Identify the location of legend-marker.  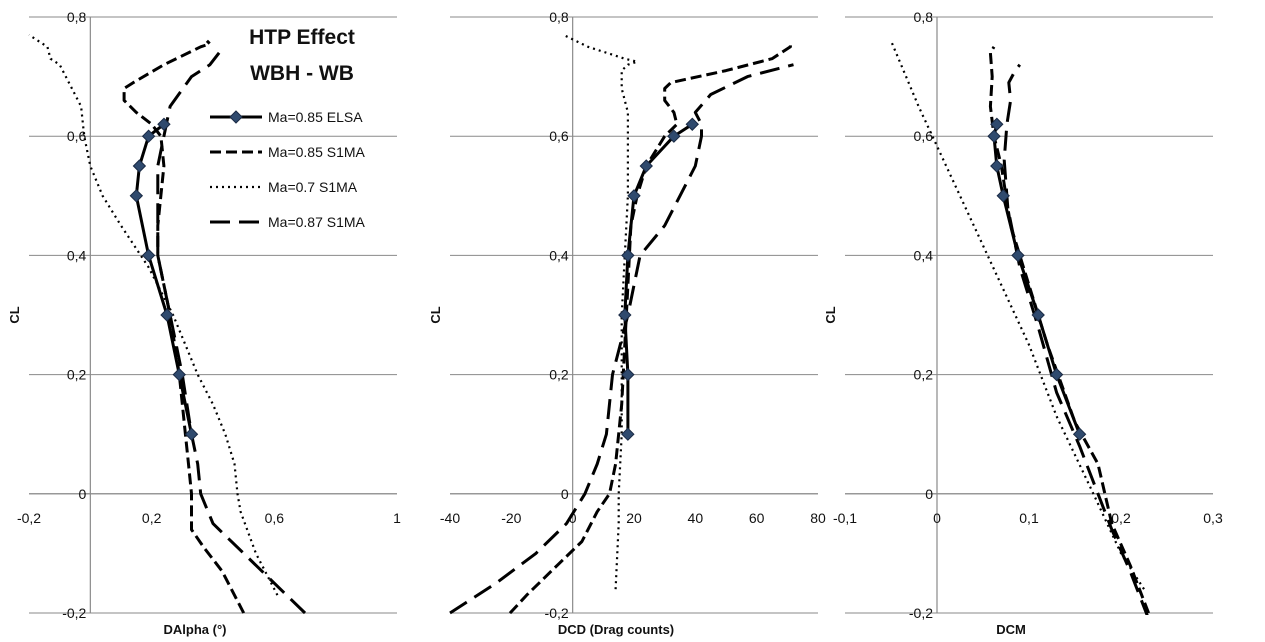
(236, 117).